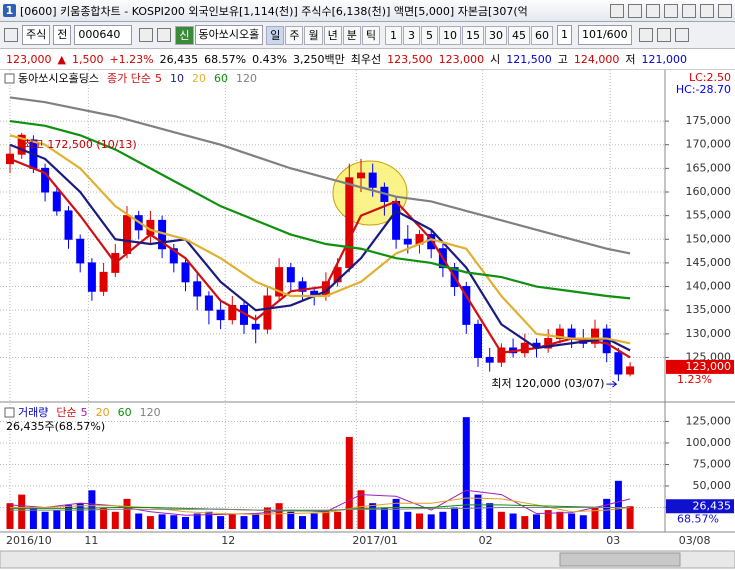 The width and height of the screenshot is (735, 570). Describe the element at coordinates (541, 35) in the screenshot. I see `interval-button: 60` at that location.